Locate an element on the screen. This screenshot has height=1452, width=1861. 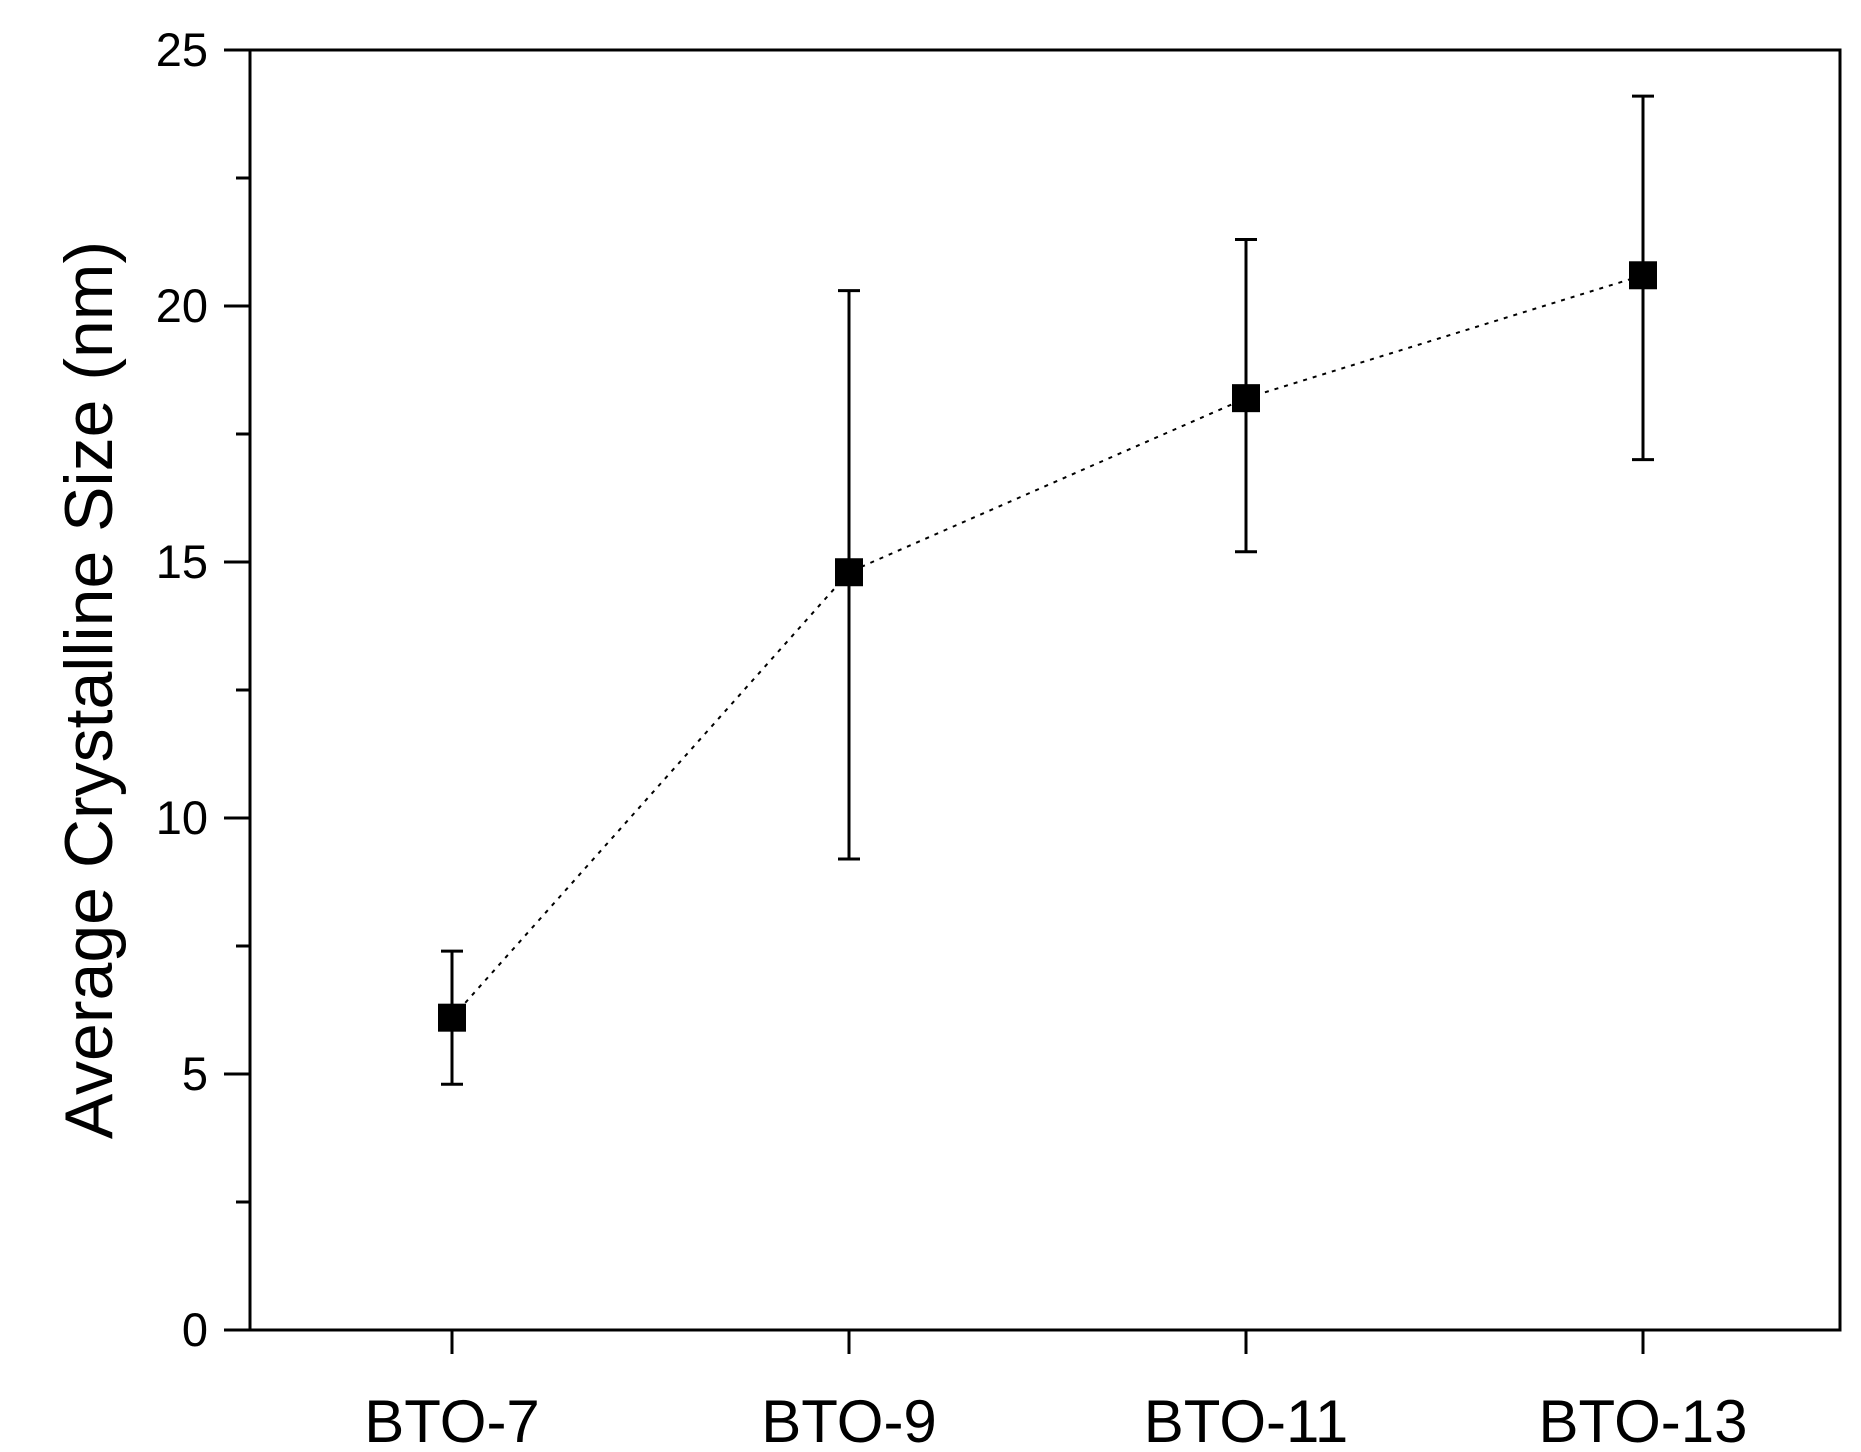
x-tick-label: BTO-7 is located at coordinates (452, 1420).